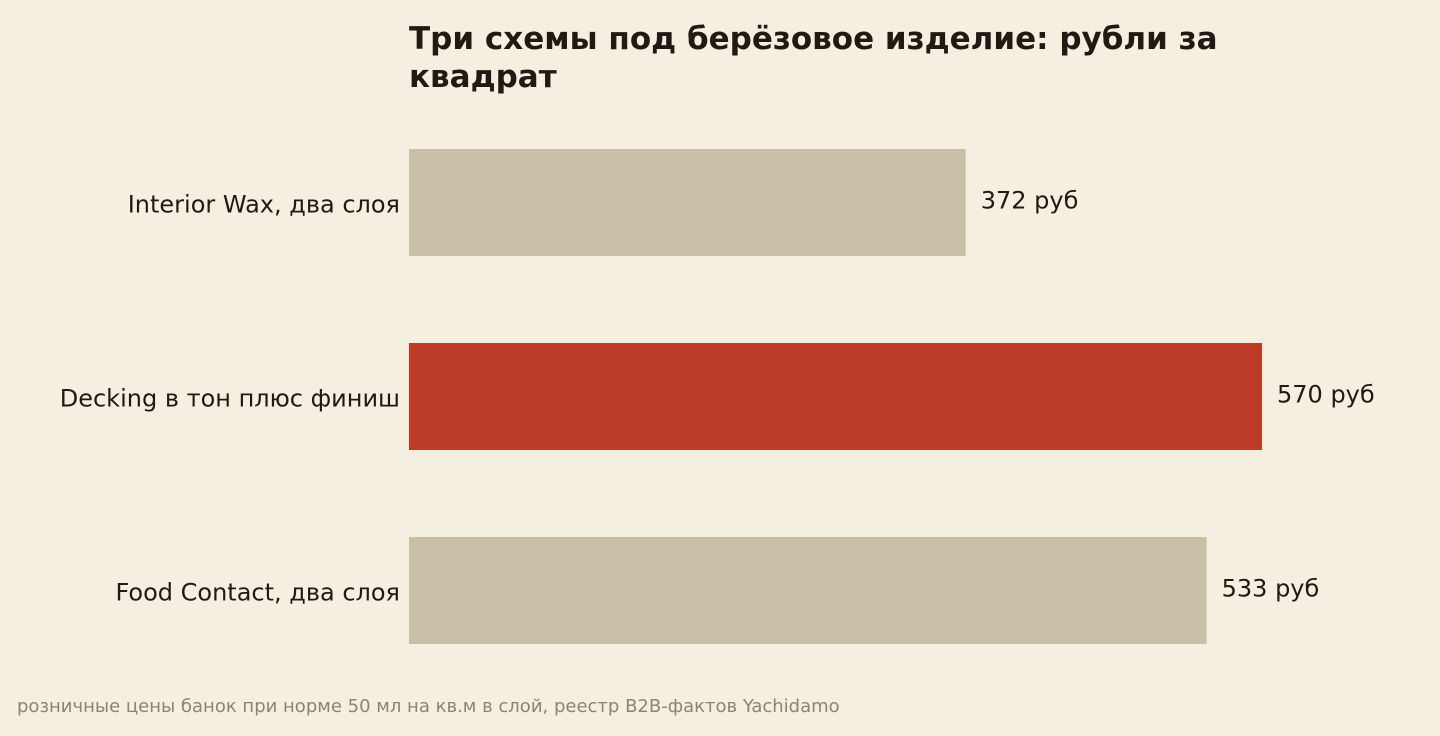 Image resolution: width=1440 pixels, height=736 pixels. I want to click on category-label-3: Food Contact, два слоя, so click(257, 593).